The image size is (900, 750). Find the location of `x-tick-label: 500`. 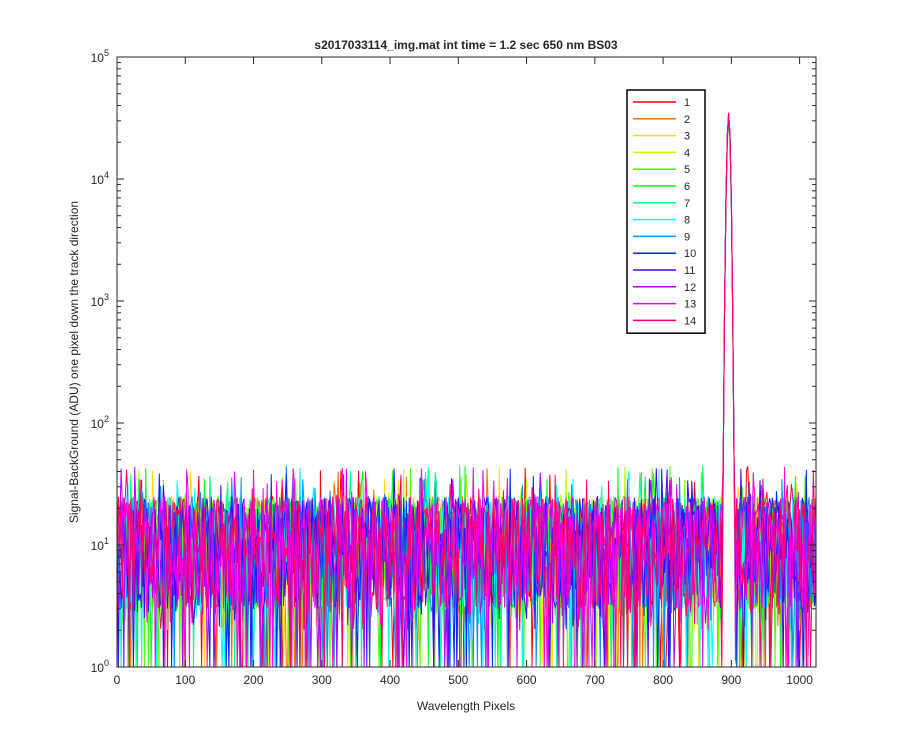

x-tick-label: 500 is located at coordinates (458, 680).